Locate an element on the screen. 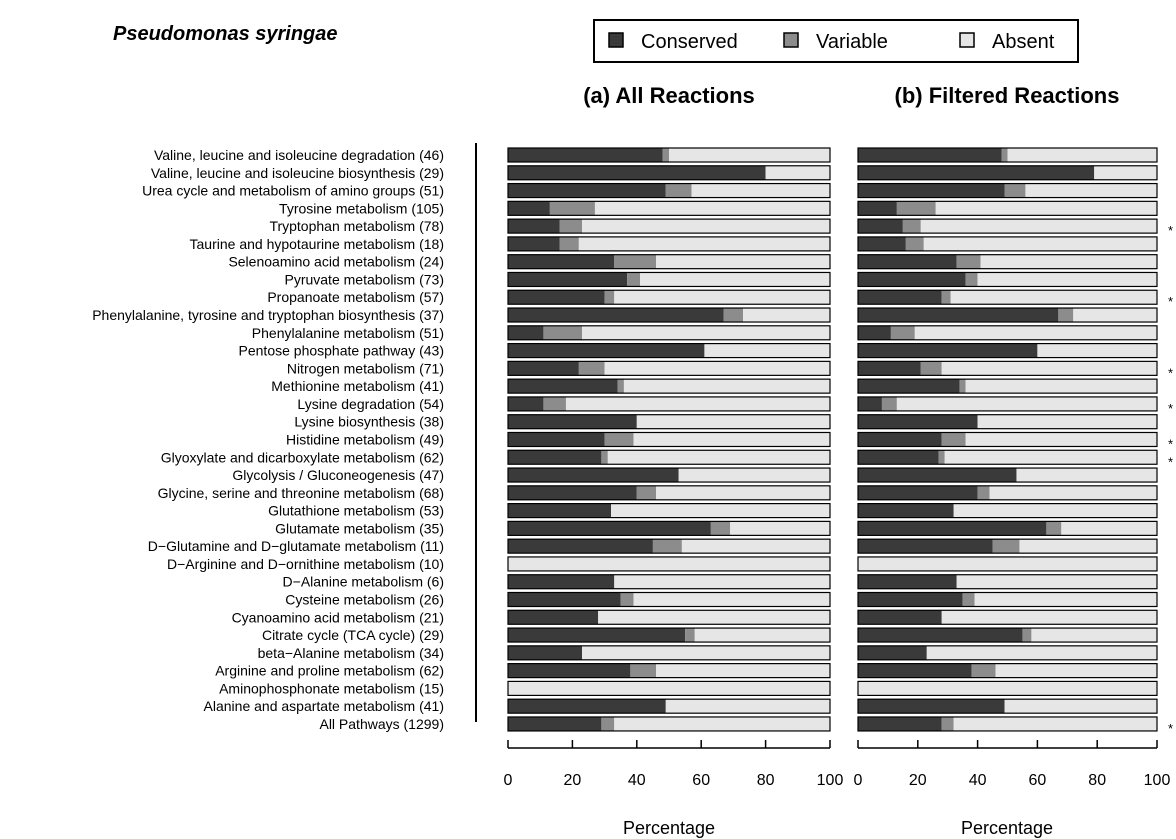 The image size is (1176, 839). category-label: Tryptophan metabolism (78) is located at coordinates (356, 226).